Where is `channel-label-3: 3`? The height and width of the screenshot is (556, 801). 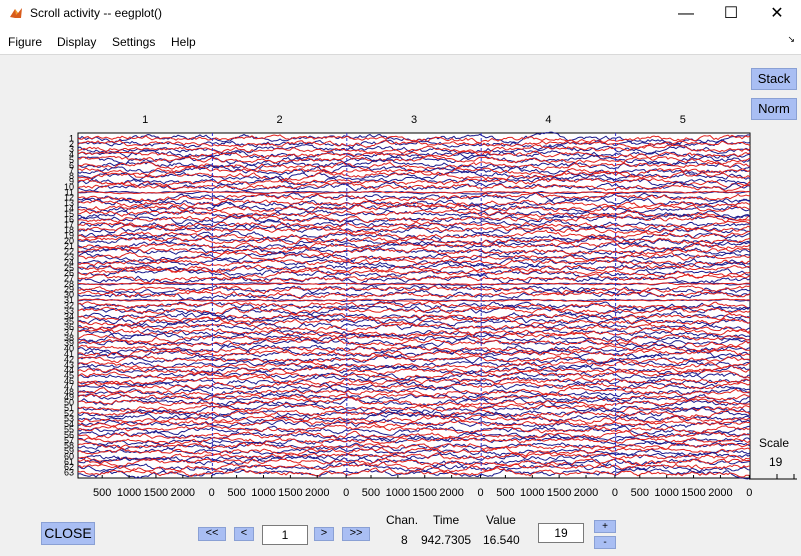 channel-label-3: 3 is located at coordinates (71, 149).